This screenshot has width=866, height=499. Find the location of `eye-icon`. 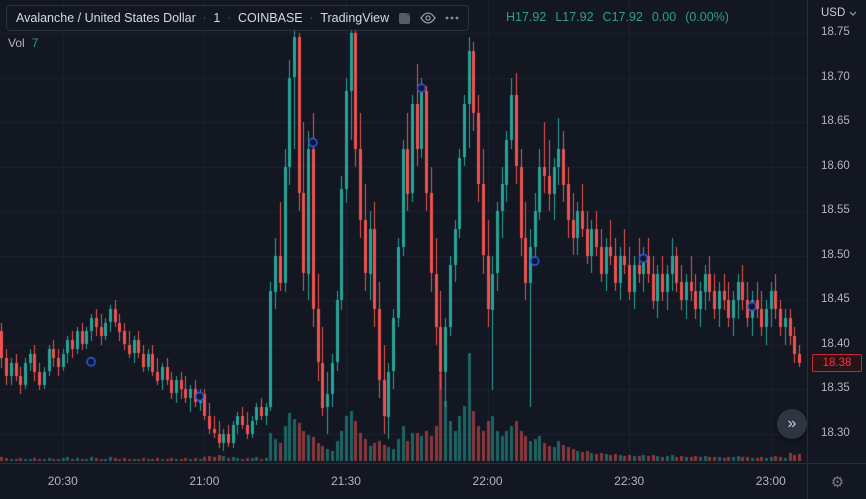

eye-icon is located at coordinates (428, 18).